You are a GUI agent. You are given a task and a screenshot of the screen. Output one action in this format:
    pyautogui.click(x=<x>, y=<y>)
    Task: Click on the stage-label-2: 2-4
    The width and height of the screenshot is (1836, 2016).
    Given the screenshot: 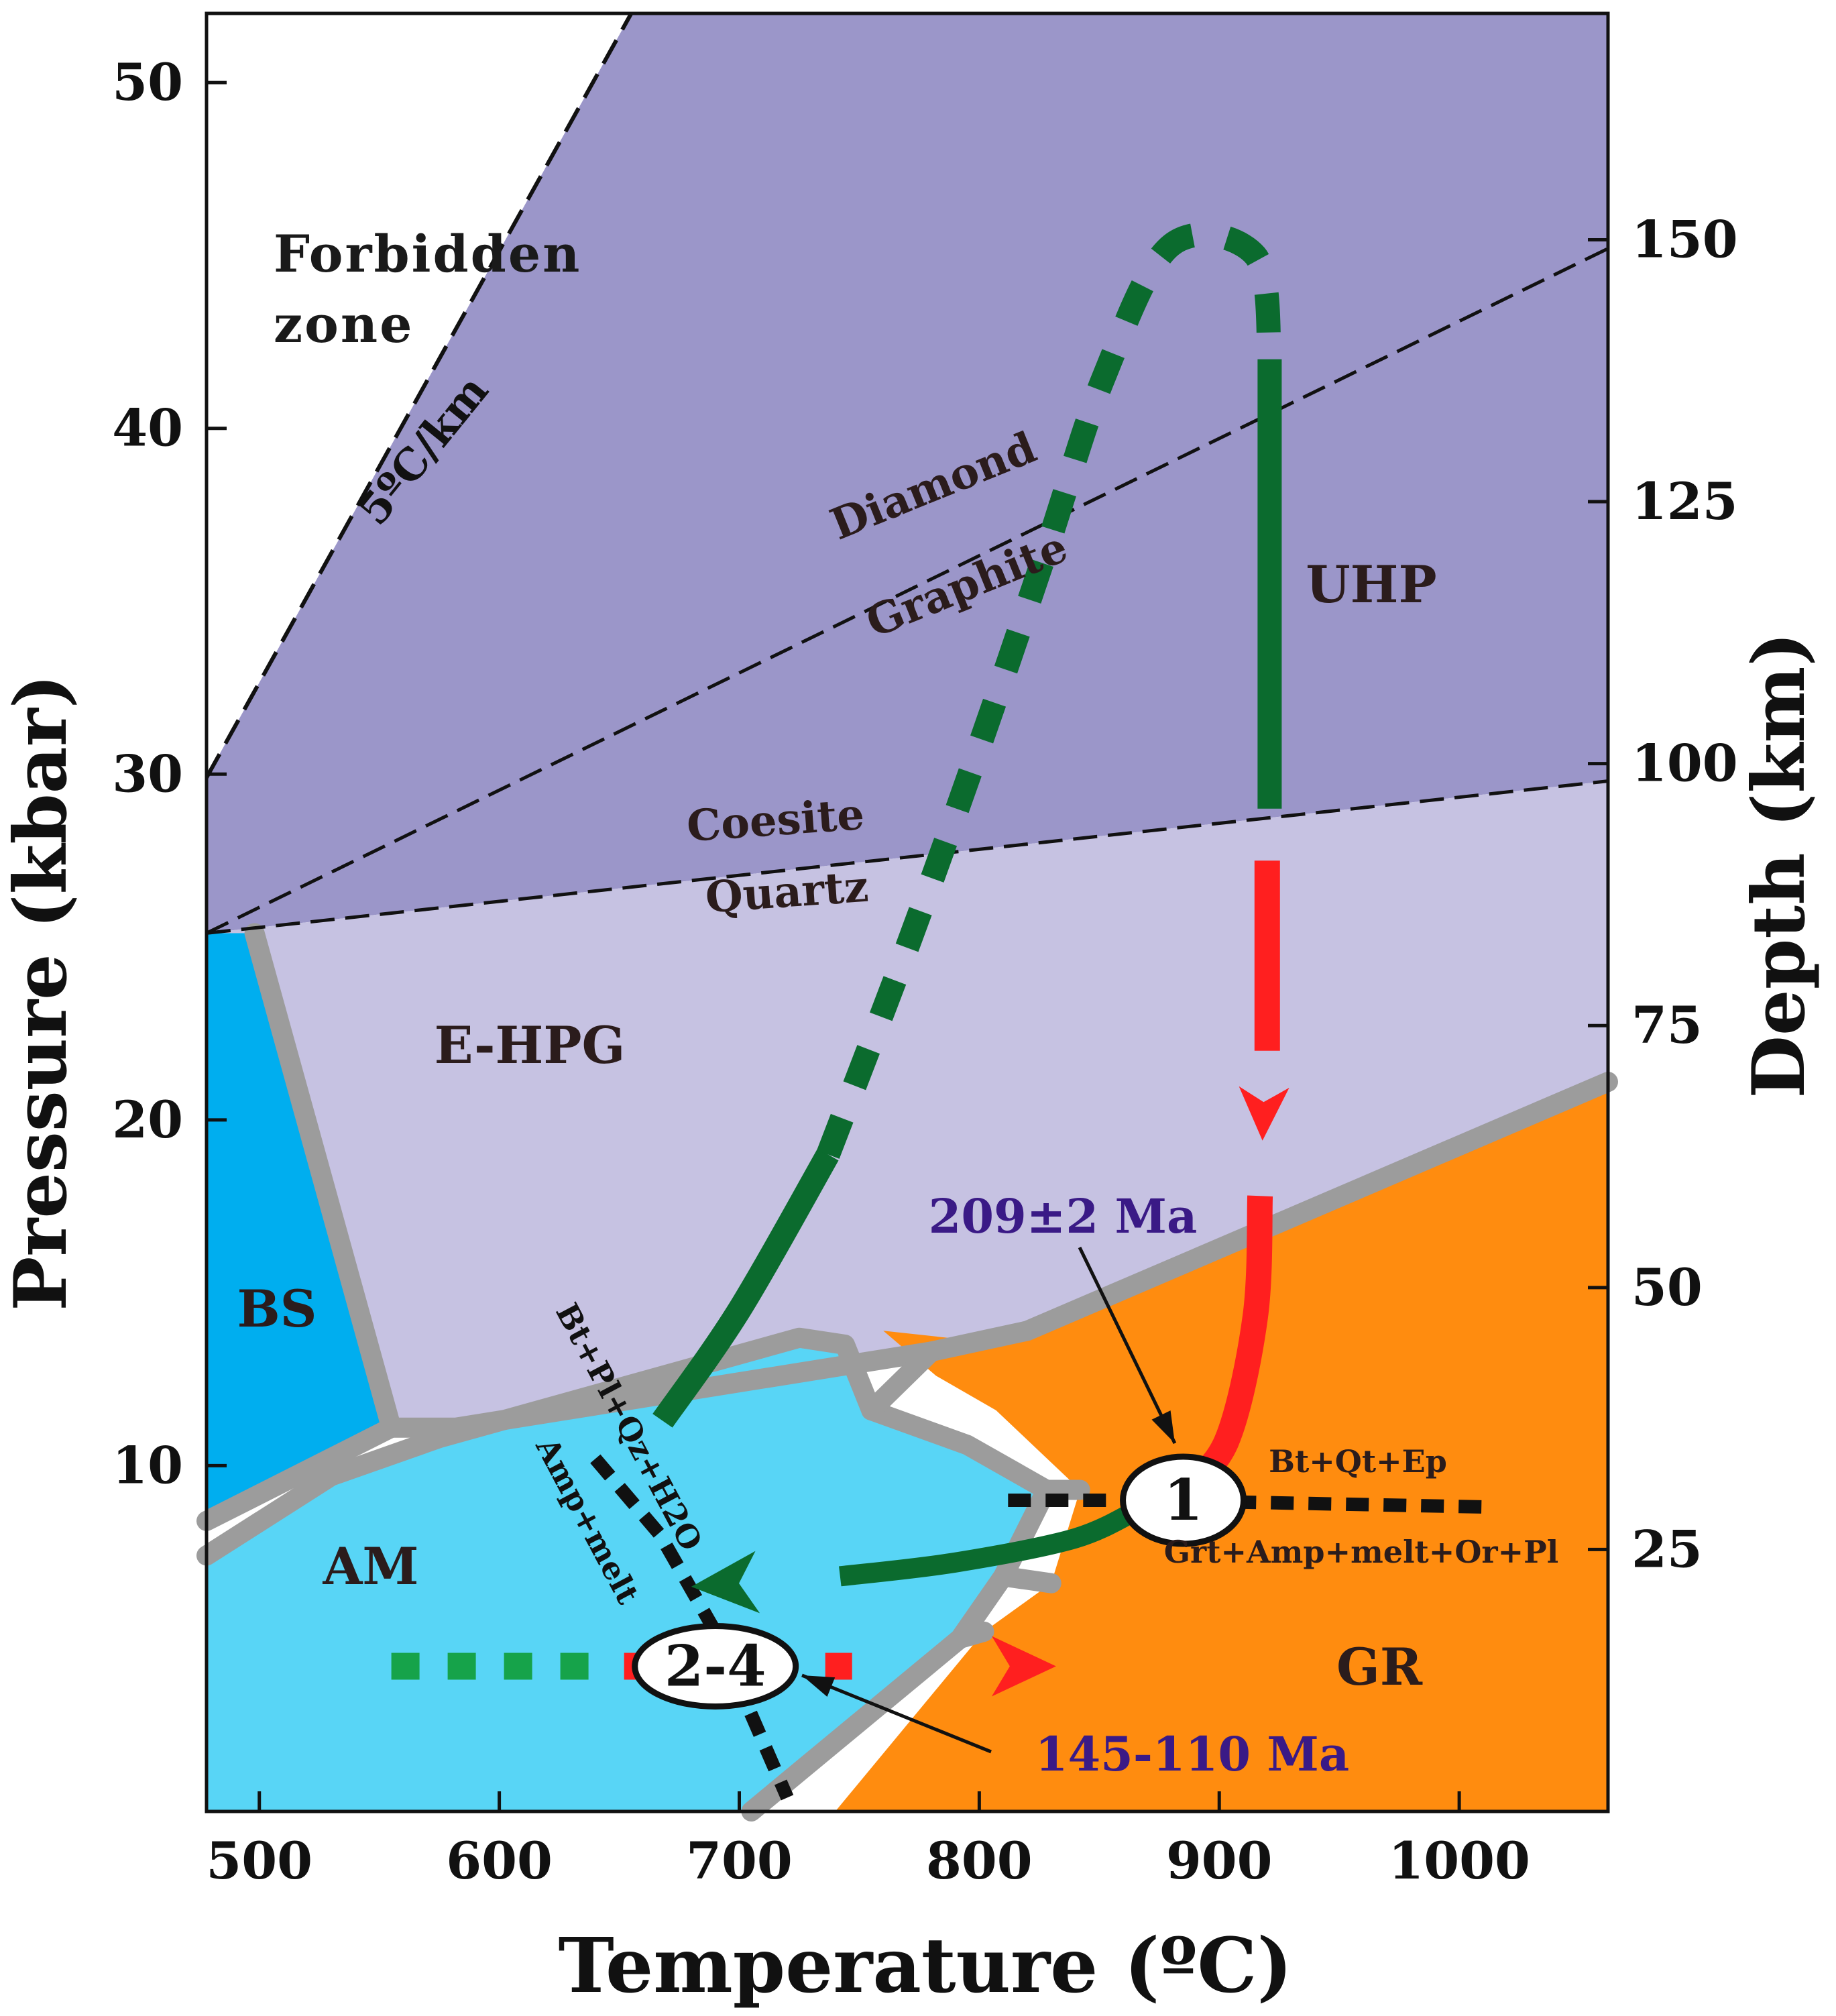 What is the action you would take?
    pyautogui.click(x=715, y=1665)
    